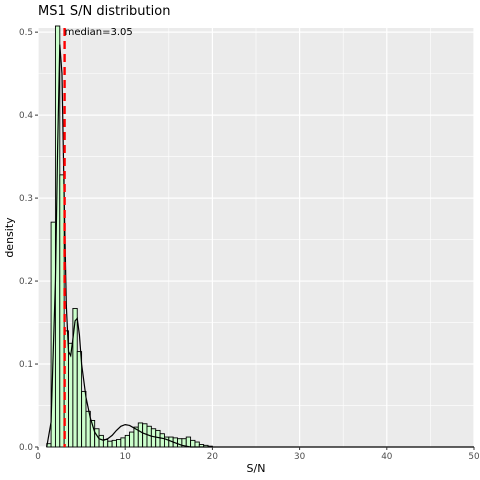  Describe the element at coordinates (26, 448) in the screenshot. I see `y-tick-label: 0.0` at that location.